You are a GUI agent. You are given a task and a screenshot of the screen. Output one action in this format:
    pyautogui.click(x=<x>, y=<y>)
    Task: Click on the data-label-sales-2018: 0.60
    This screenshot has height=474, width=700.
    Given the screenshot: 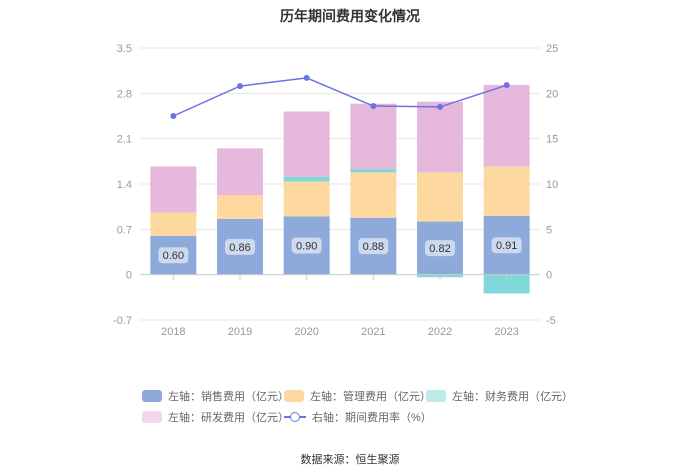 What is the action you would take?
    pyautogui.click(x=173, y=256)
    